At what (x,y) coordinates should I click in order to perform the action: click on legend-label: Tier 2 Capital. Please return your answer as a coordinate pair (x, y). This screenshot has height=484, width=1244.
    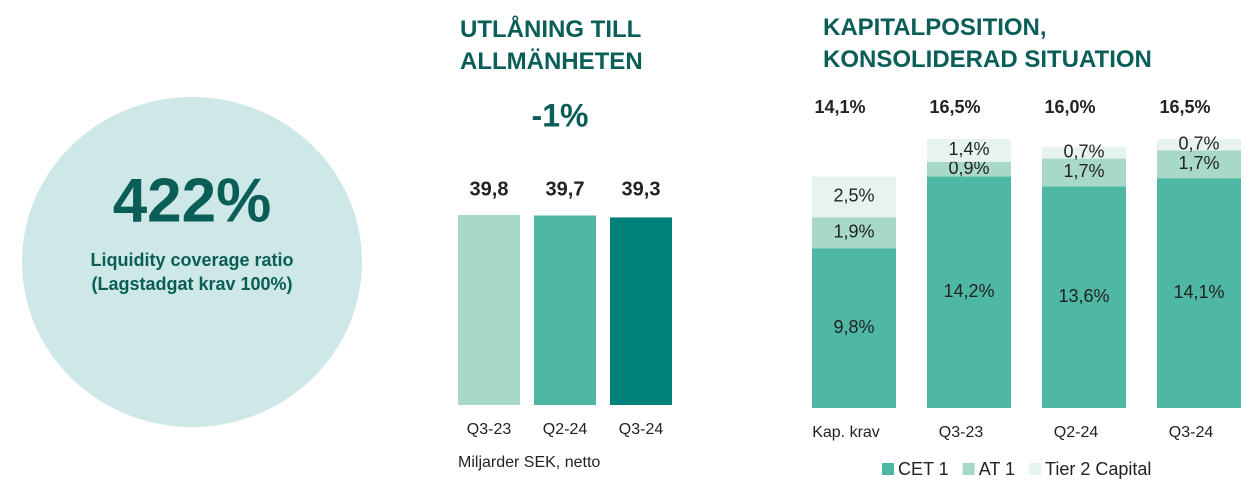
    Looking at the image, I should click on (1098, 469).